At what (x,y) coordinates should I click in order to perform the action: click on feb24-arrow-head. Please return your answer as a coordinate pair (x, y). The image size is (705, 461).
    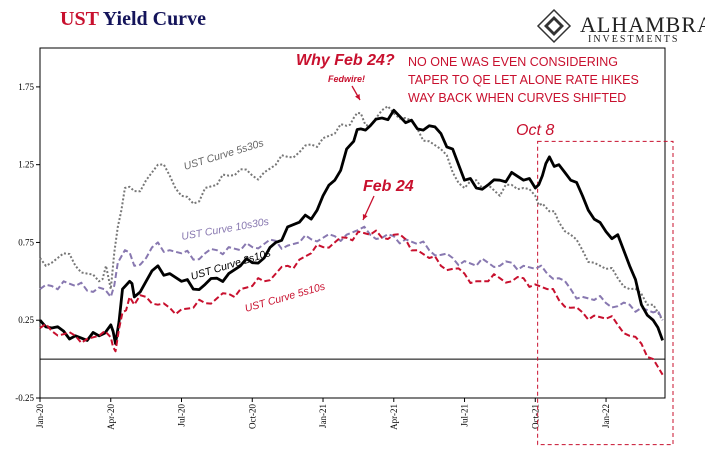
    Looking at the image, I should click on (365, 217).